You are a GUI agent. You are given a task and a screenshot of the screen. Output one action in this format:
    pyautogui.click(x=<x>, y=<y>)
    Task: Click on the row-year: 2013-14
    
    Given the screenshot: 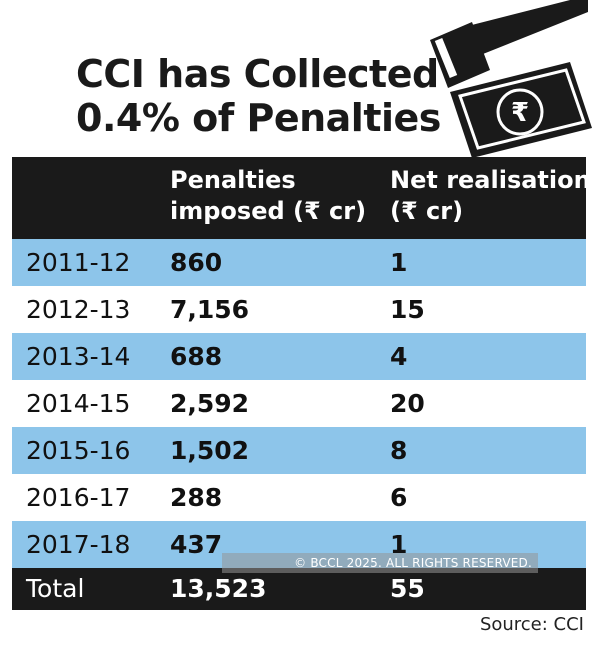 What is the action you would take?
    pyautogui.click(x=78, y=356)
    